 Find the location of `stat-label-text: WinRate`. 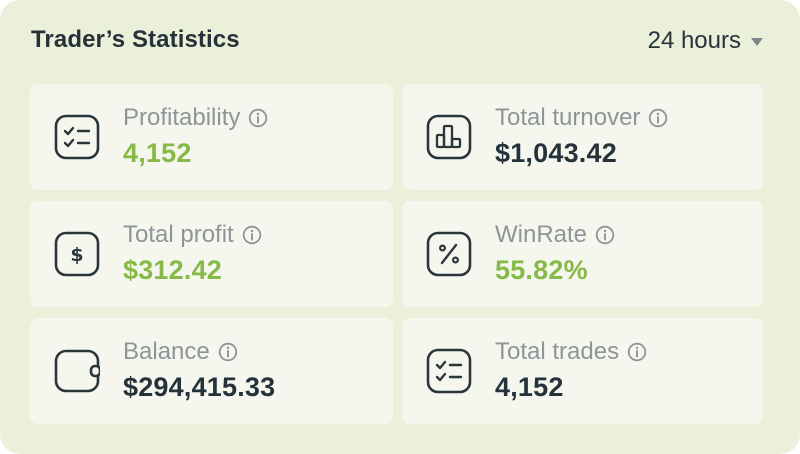

stat-label-text: WinRate is located at coordinates (541, 234).